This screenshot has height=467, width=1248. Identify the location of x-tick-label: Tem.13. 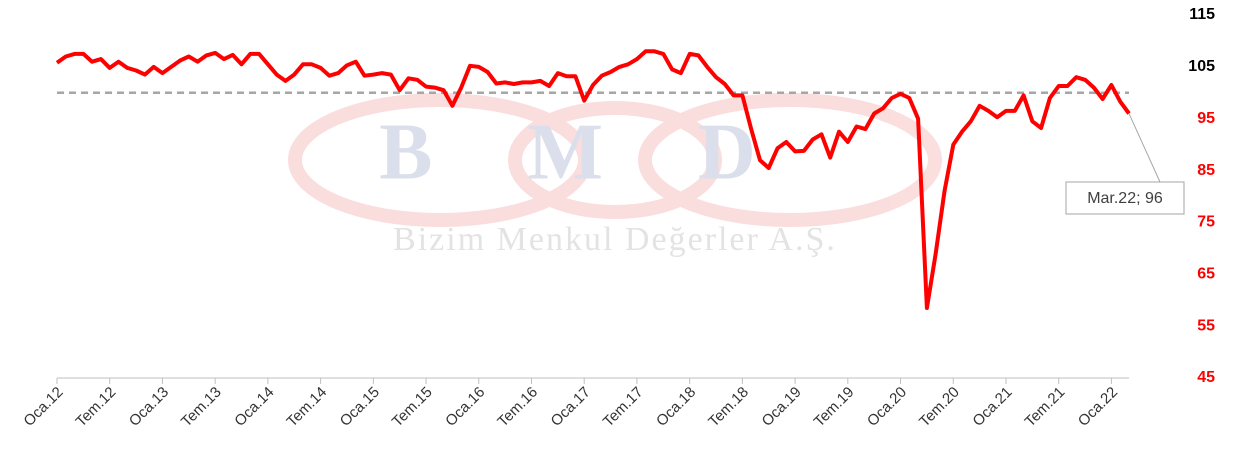
(201, 407).